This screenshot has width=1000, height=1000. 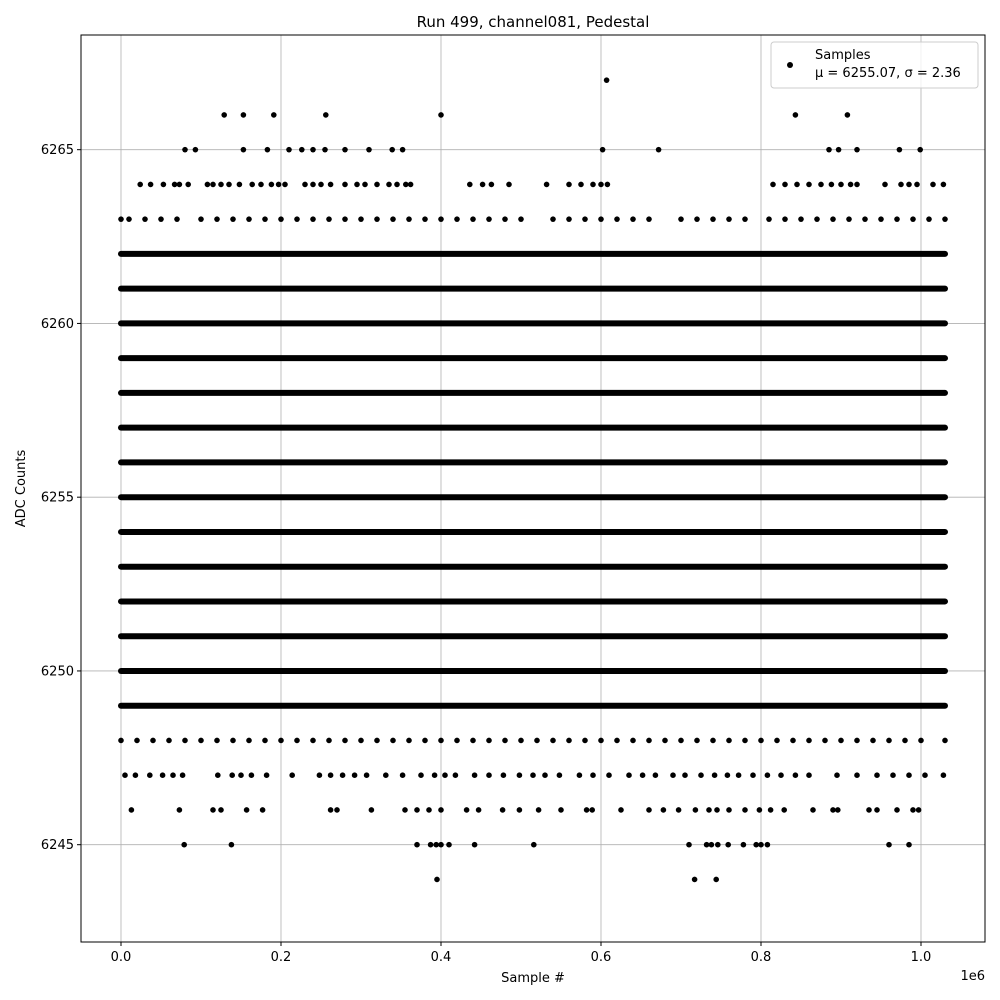 I want to click on x-tick-label: 0.6, so click(x=601, y=957).